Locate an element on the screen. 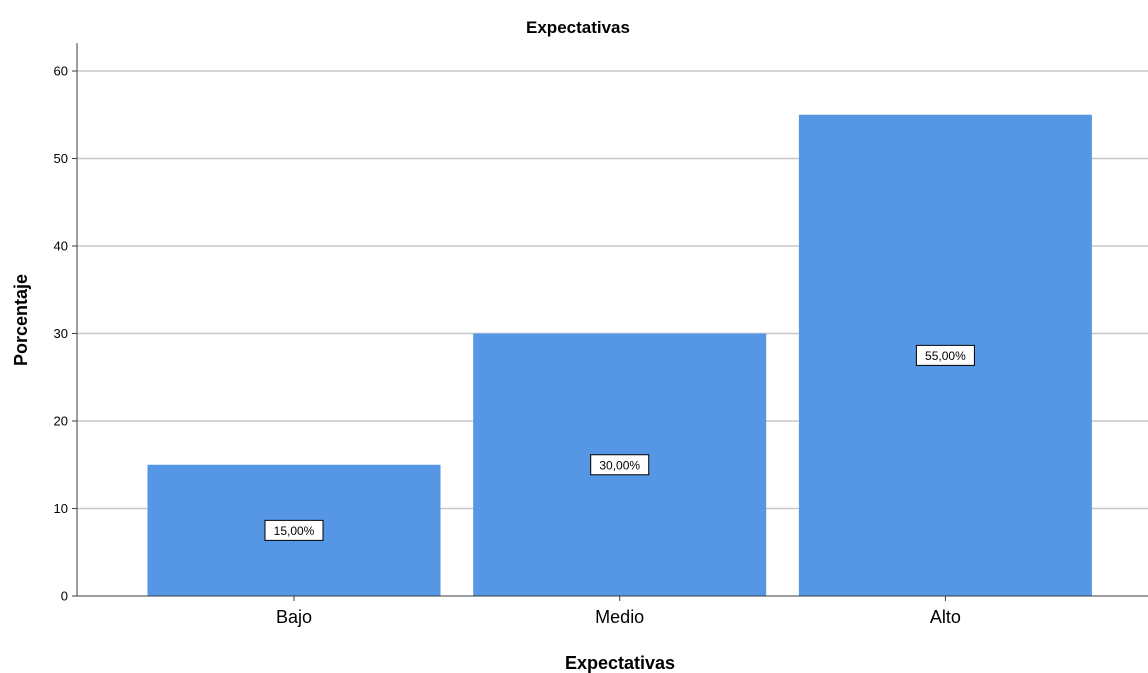  y-tick-label: 60 is located at coordinates (61, 71).